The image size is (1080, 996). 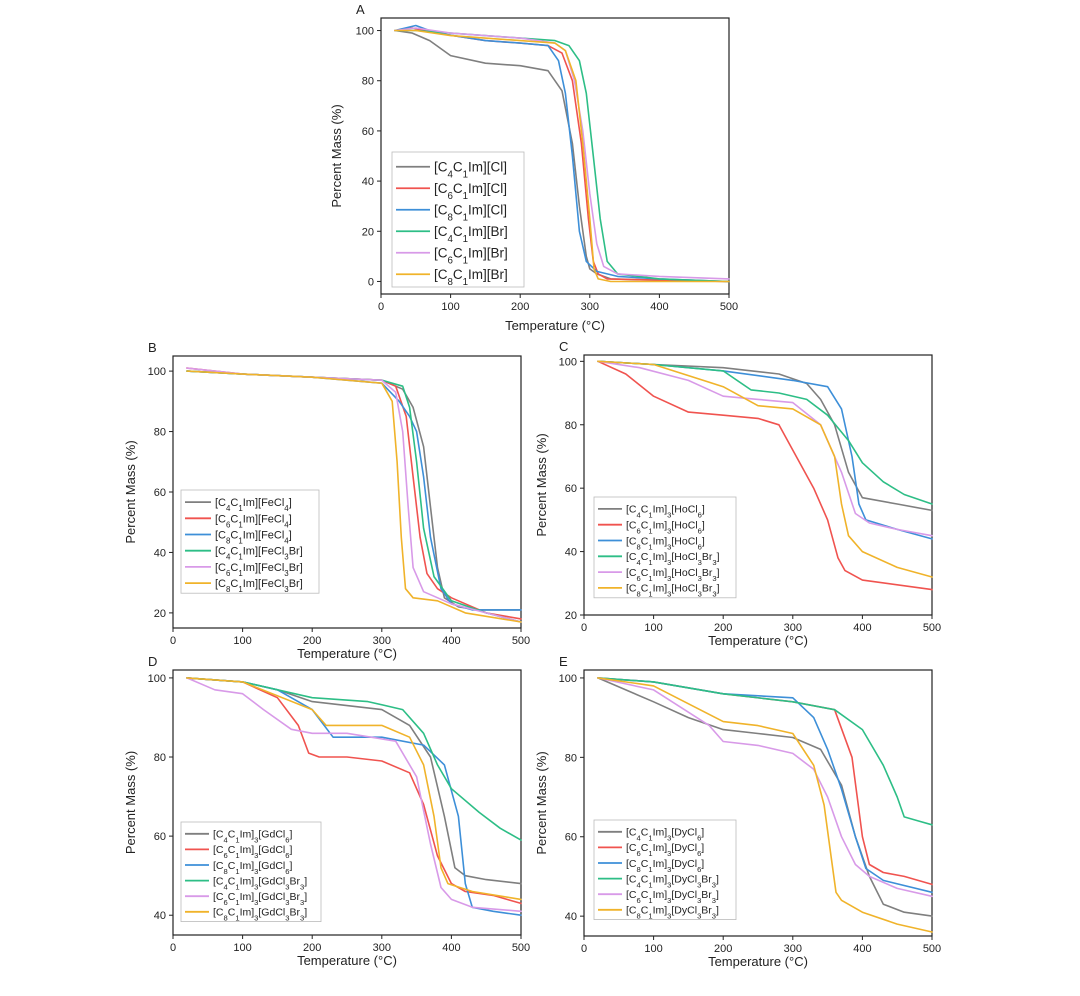 I want to click on legend-entry: [C6C1Im][Br], so click(x=471, y=256).